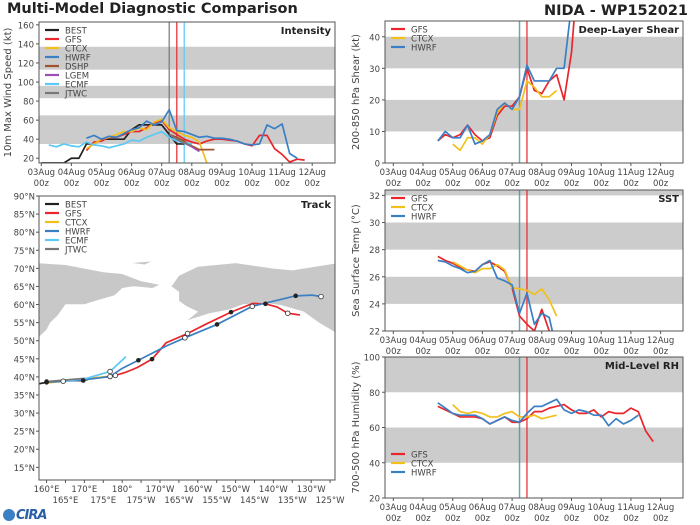  I want to click on lat-tick-label: 80°N, so click(24, 234).